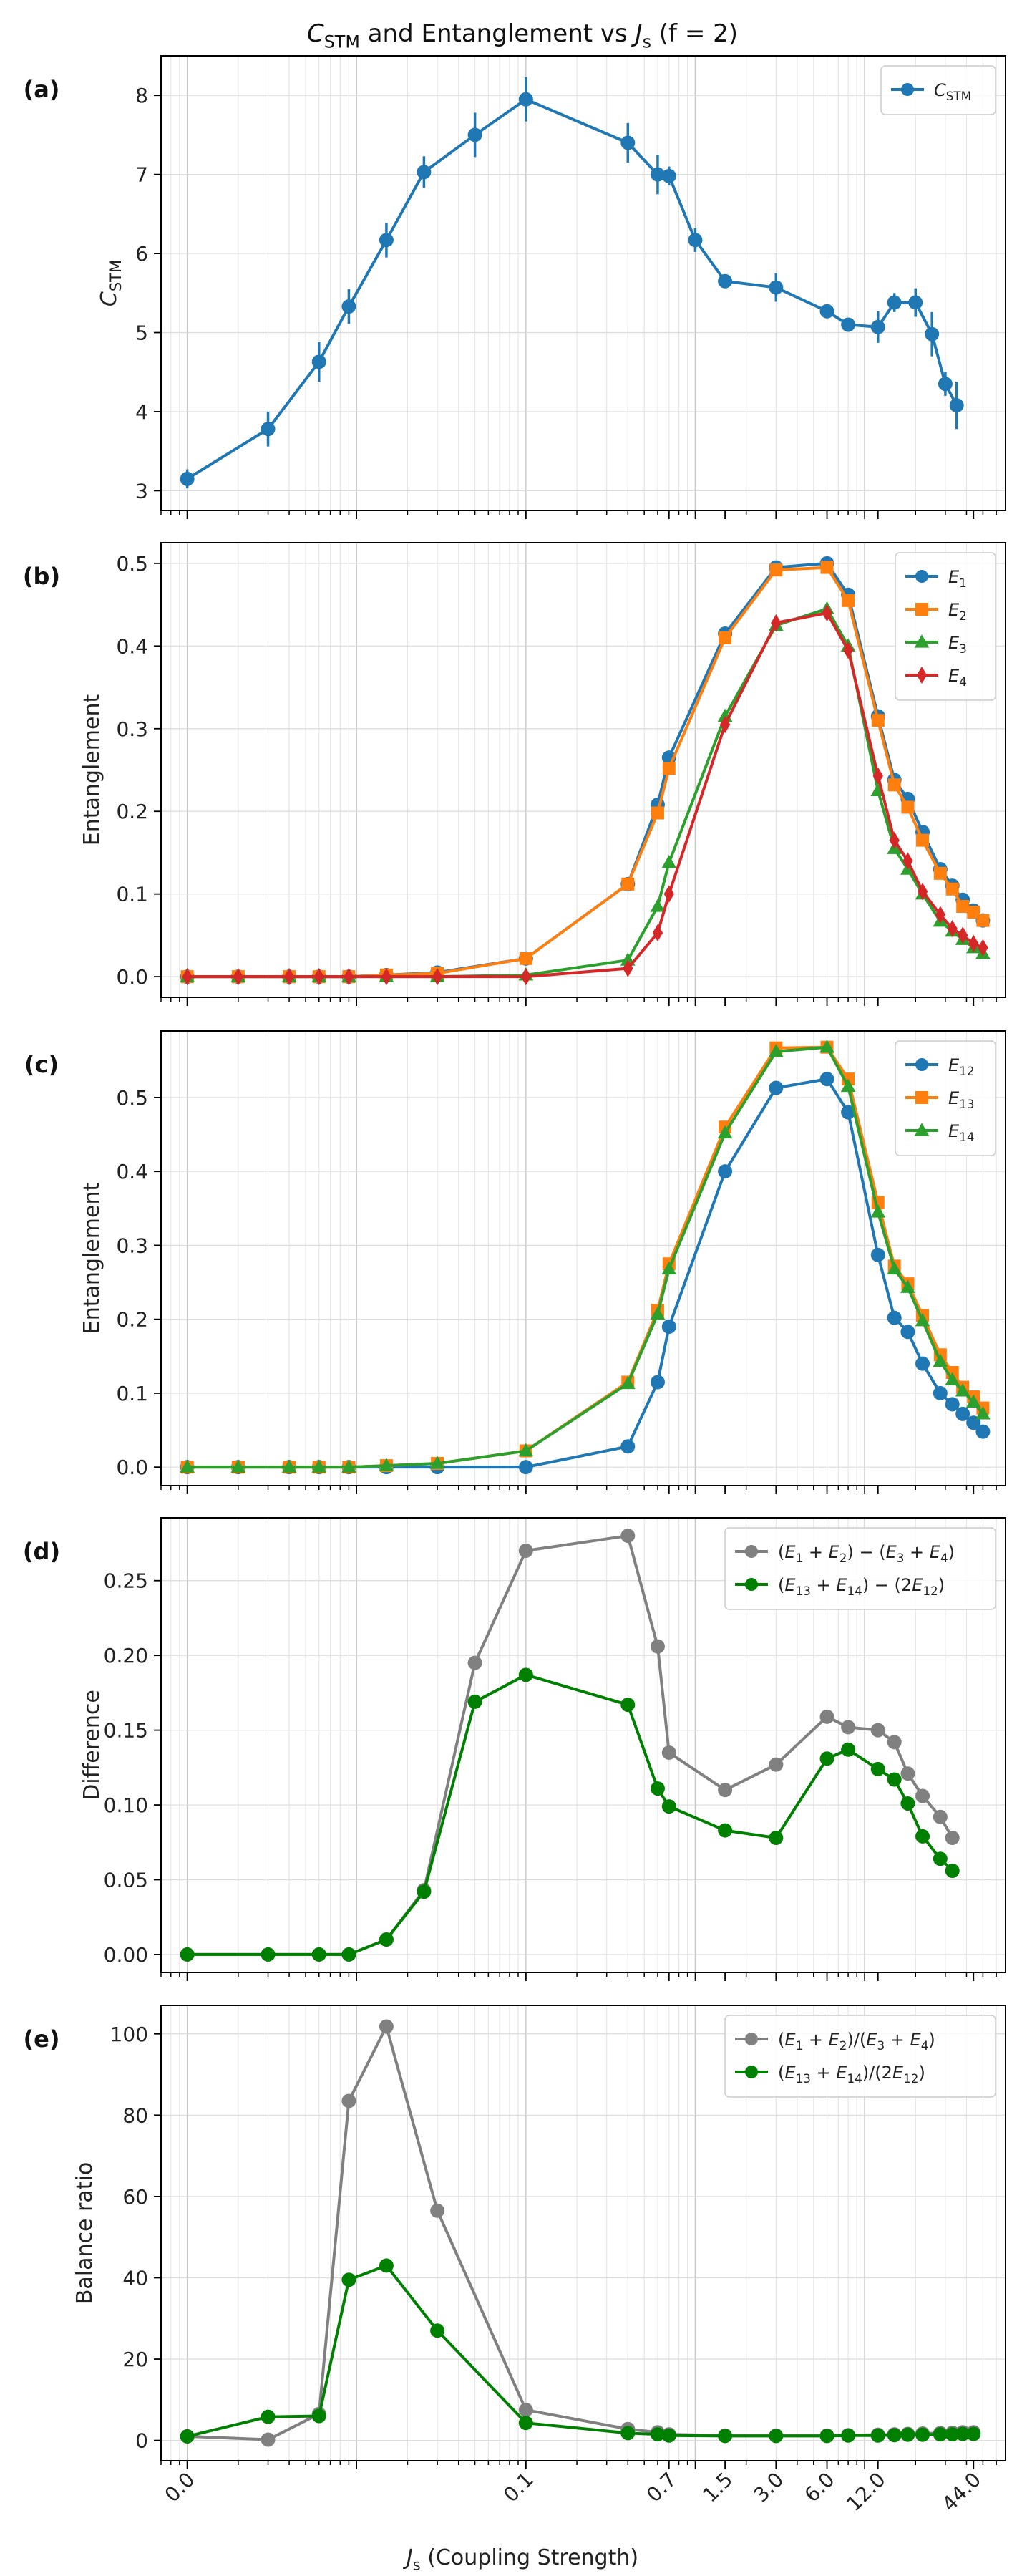 The width and height of the screenshot is (1027, 2576). I want to click on x-tick-label: 0.0, so click(180, 2487).